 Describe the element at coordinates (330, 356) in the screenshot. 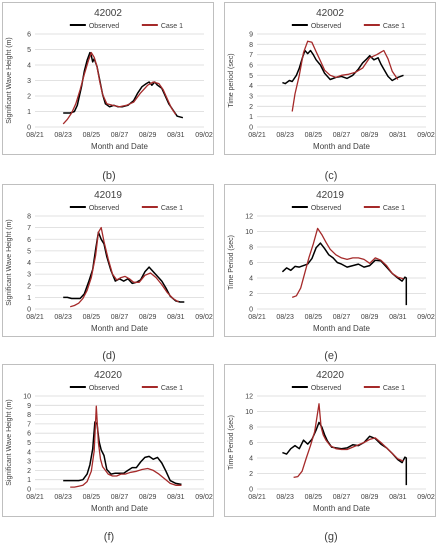

I see `caption-e: (e)` at that location.